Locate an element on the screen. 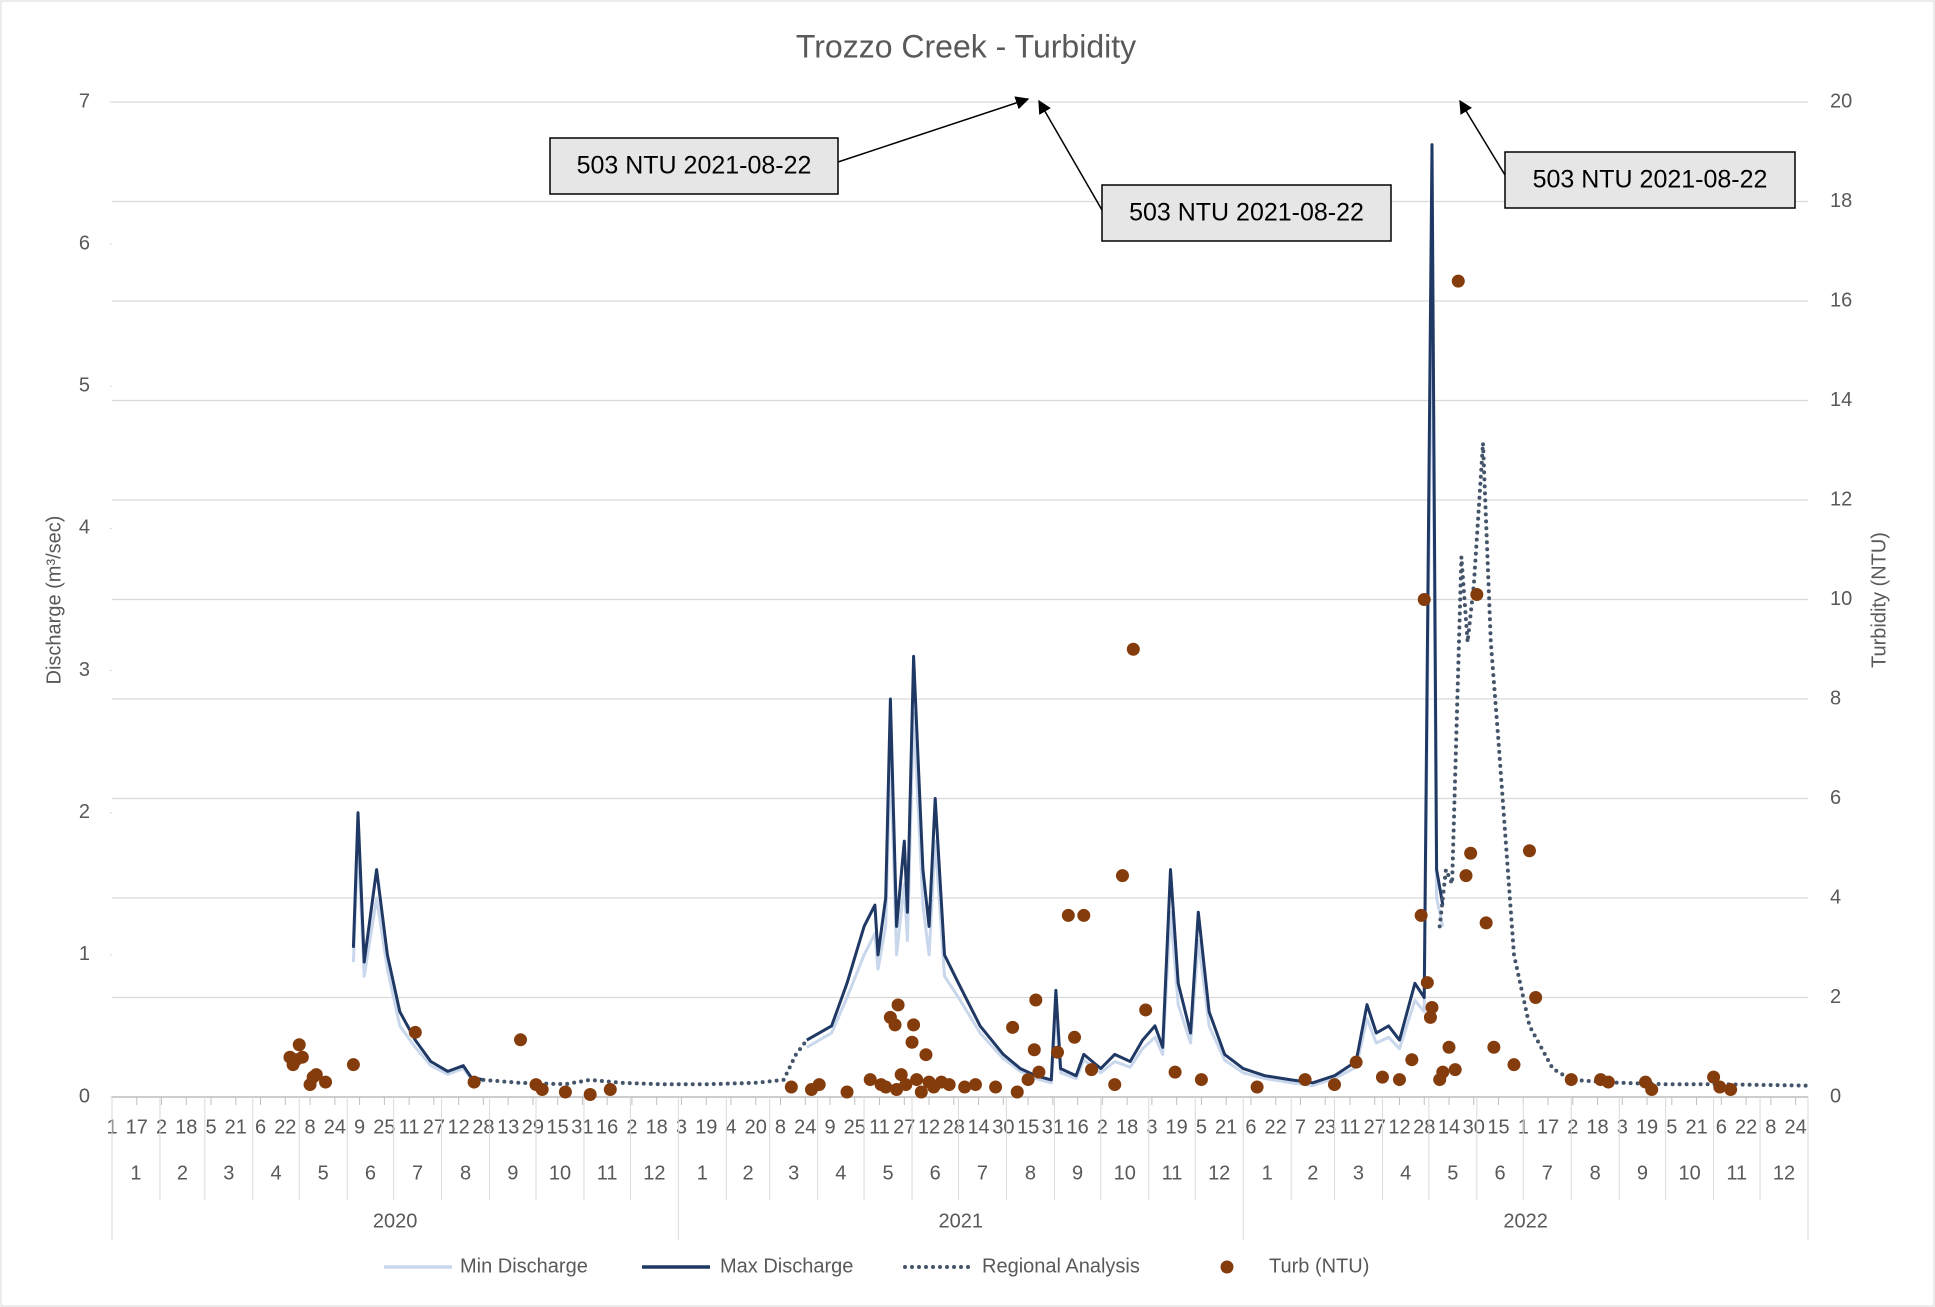 The image size is (1935, 1307). x-tick-label: 5 is located at coordinates (1671, 1127).